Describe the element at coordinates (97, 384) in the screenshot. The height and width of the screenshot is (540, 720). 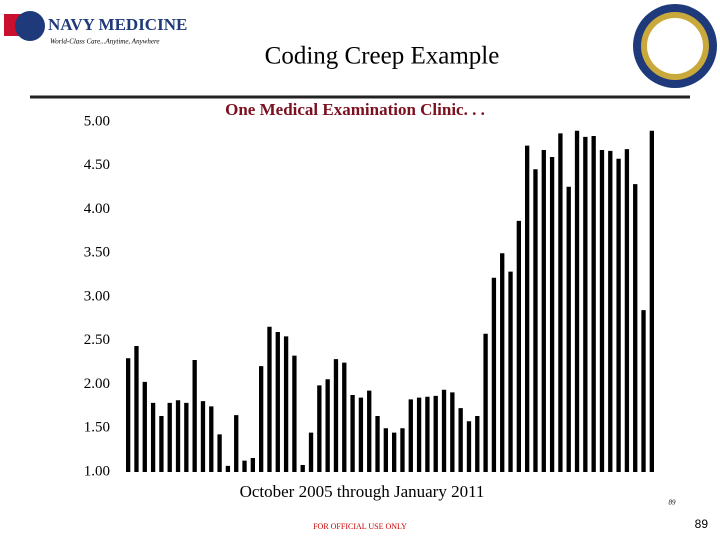
I see `y-tick-label: 2.00` at that location.